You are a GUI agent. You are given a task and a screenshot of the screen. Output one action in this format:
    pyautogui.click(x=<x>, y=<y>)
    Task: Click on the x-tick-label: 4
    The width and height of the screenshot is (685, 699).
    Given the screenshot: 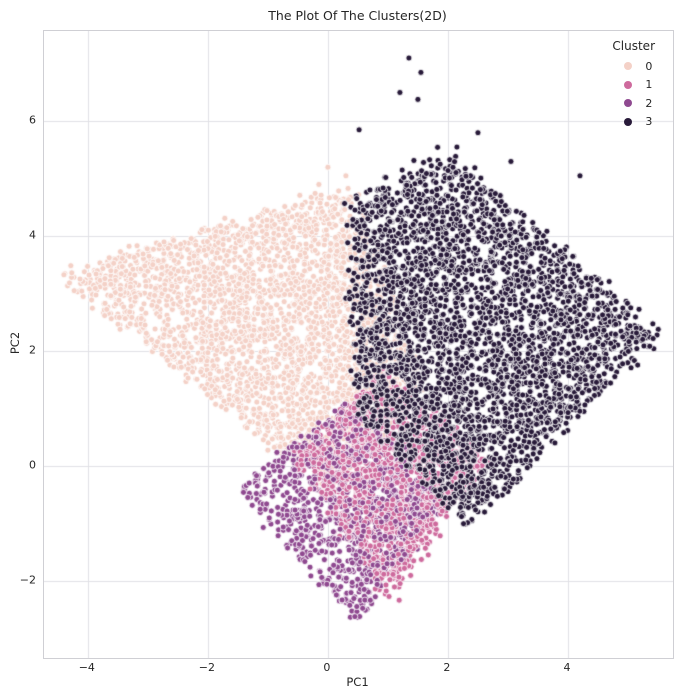 What is the action you would take?
    pyautogui.click(x=567, y=667)
    